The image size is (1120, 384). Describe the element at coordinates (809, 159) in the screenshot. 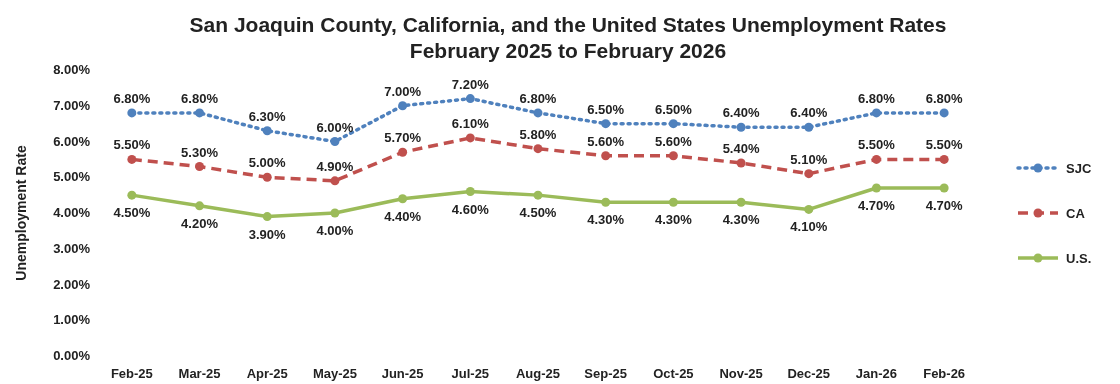

I see `data-label: 5.10%` at that location.